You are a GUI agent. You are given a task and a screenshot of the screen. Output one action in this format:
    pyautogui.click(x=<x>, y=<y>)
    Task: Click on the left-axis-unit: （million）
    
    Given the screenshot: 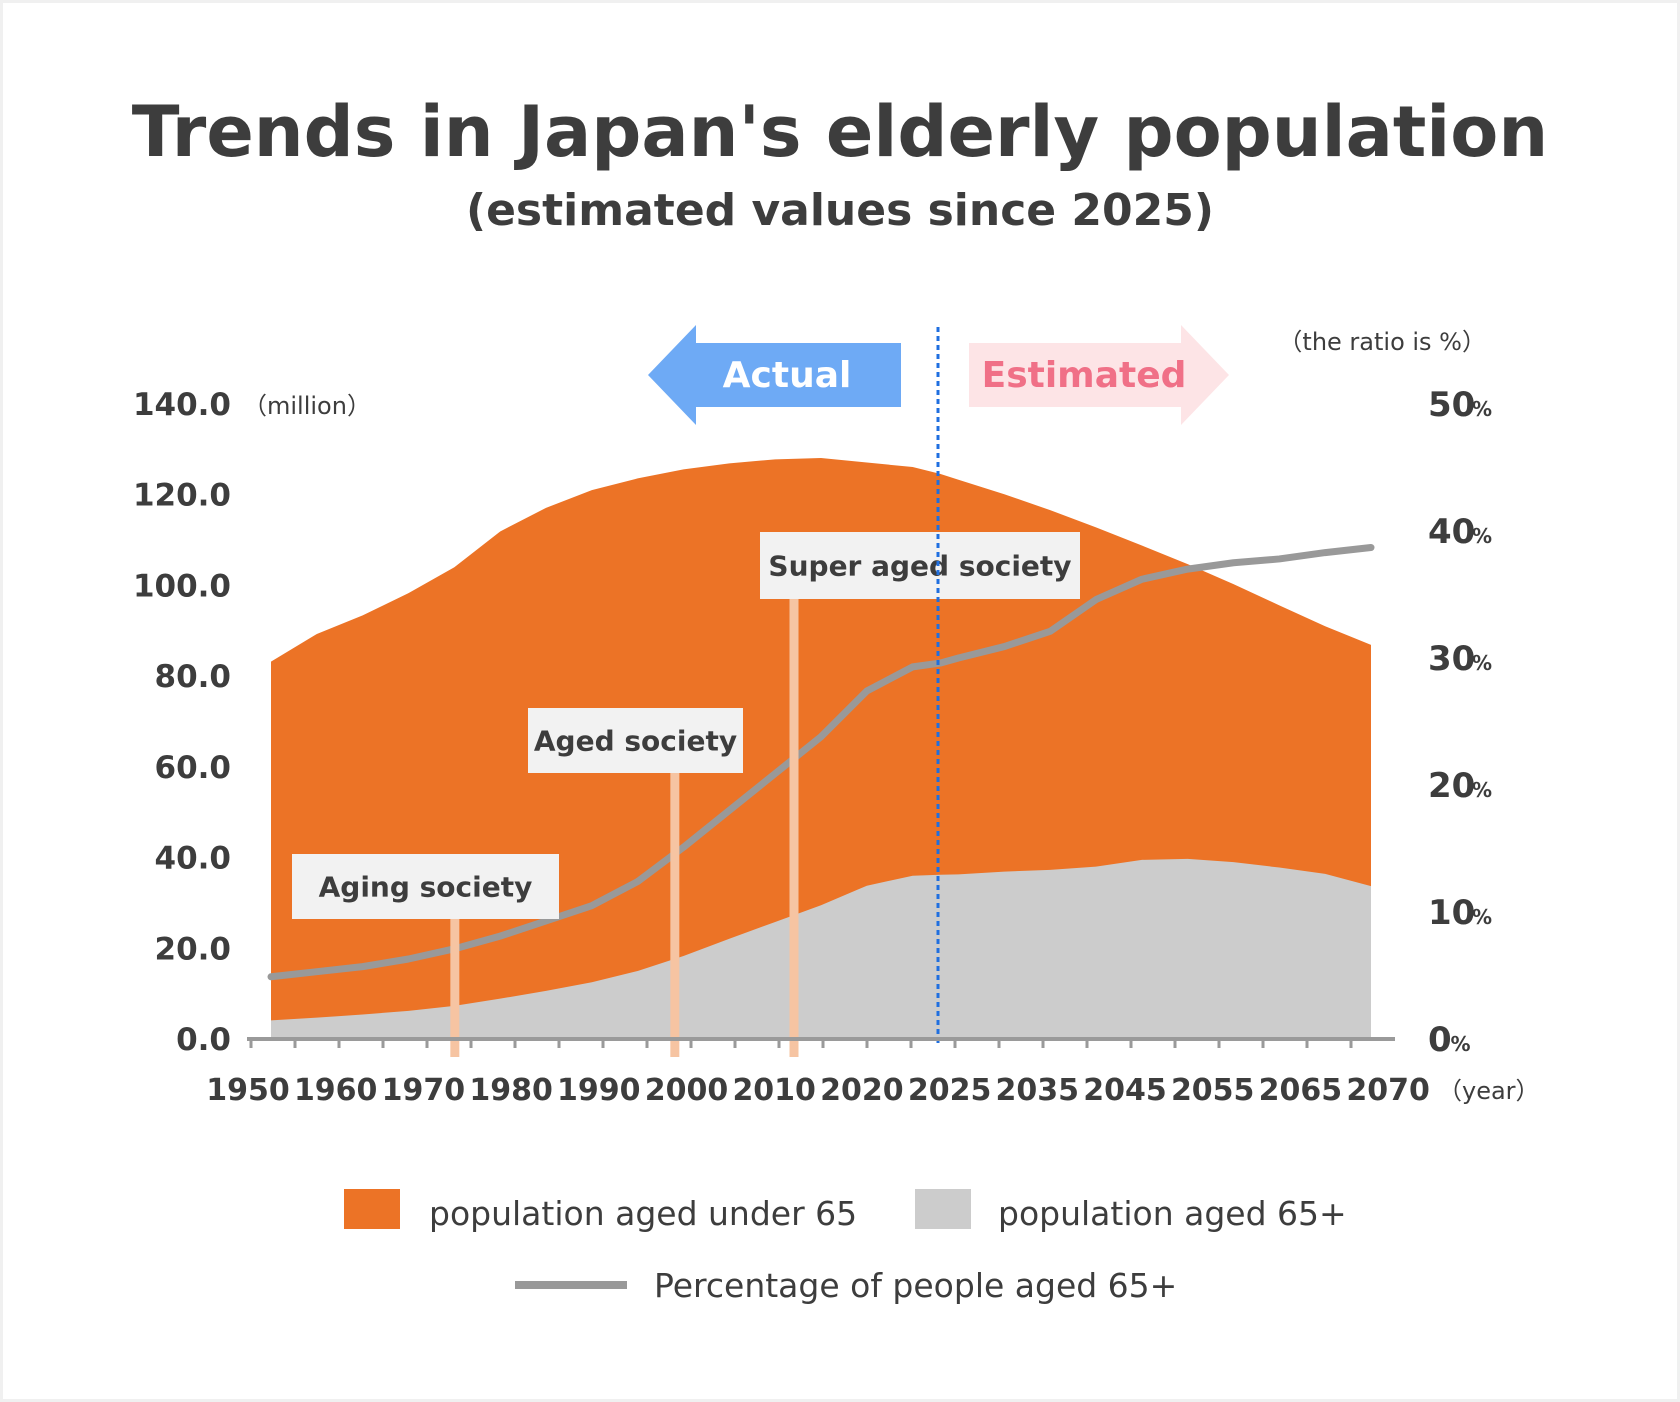 What is the action you would take?
    pyautogui.click(x=307, y=406)
    